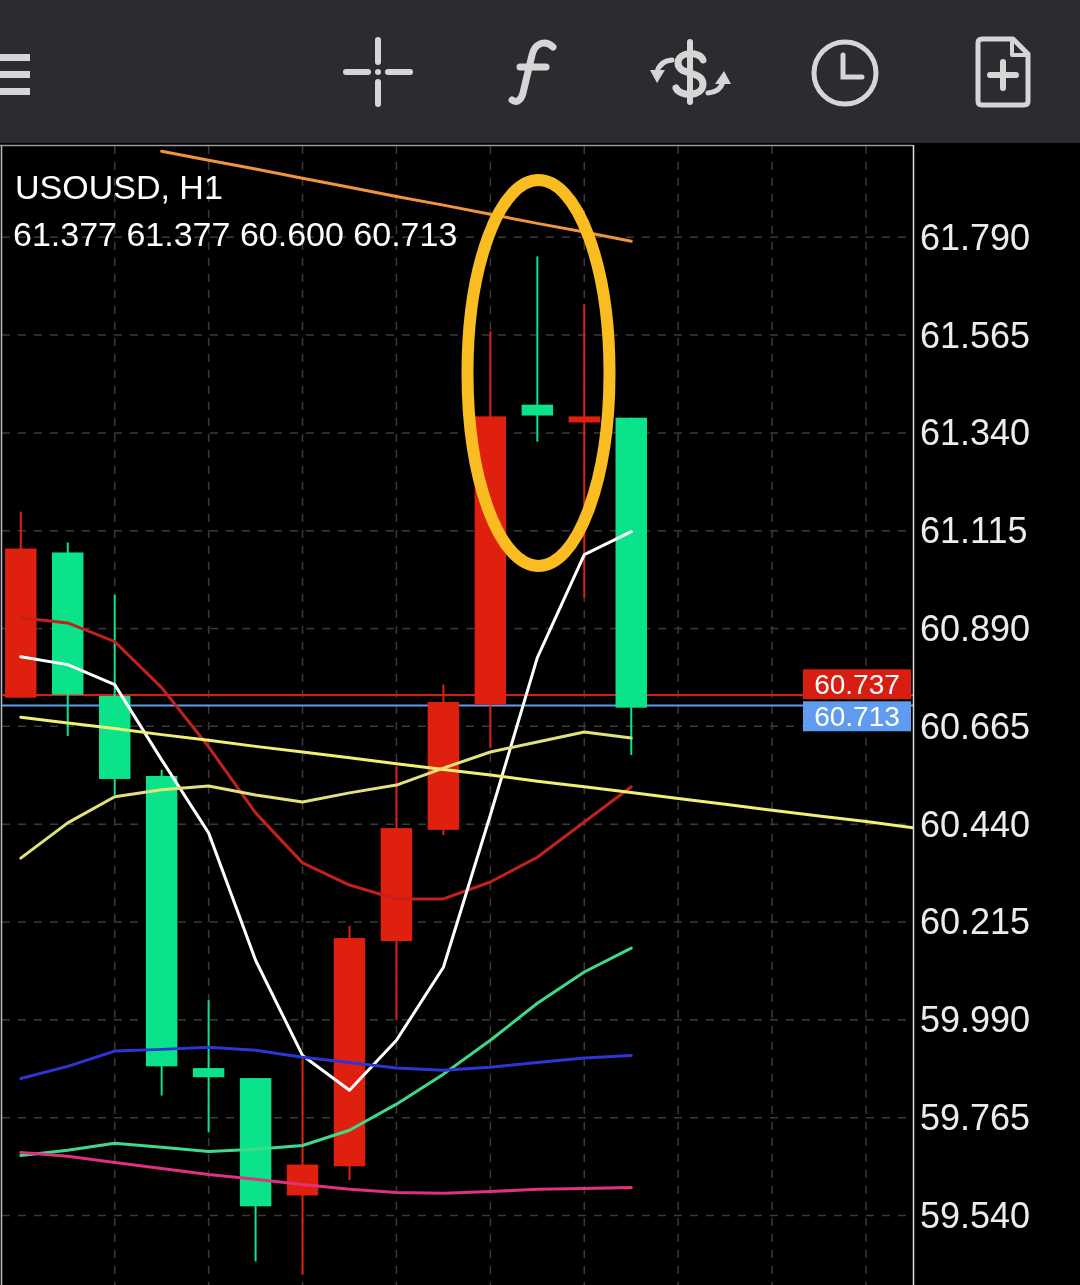  What do you see at coordinates (975, 629) in the screenshot?
I see `y-tick-label: 60.890` at bounding box center [975, 629].